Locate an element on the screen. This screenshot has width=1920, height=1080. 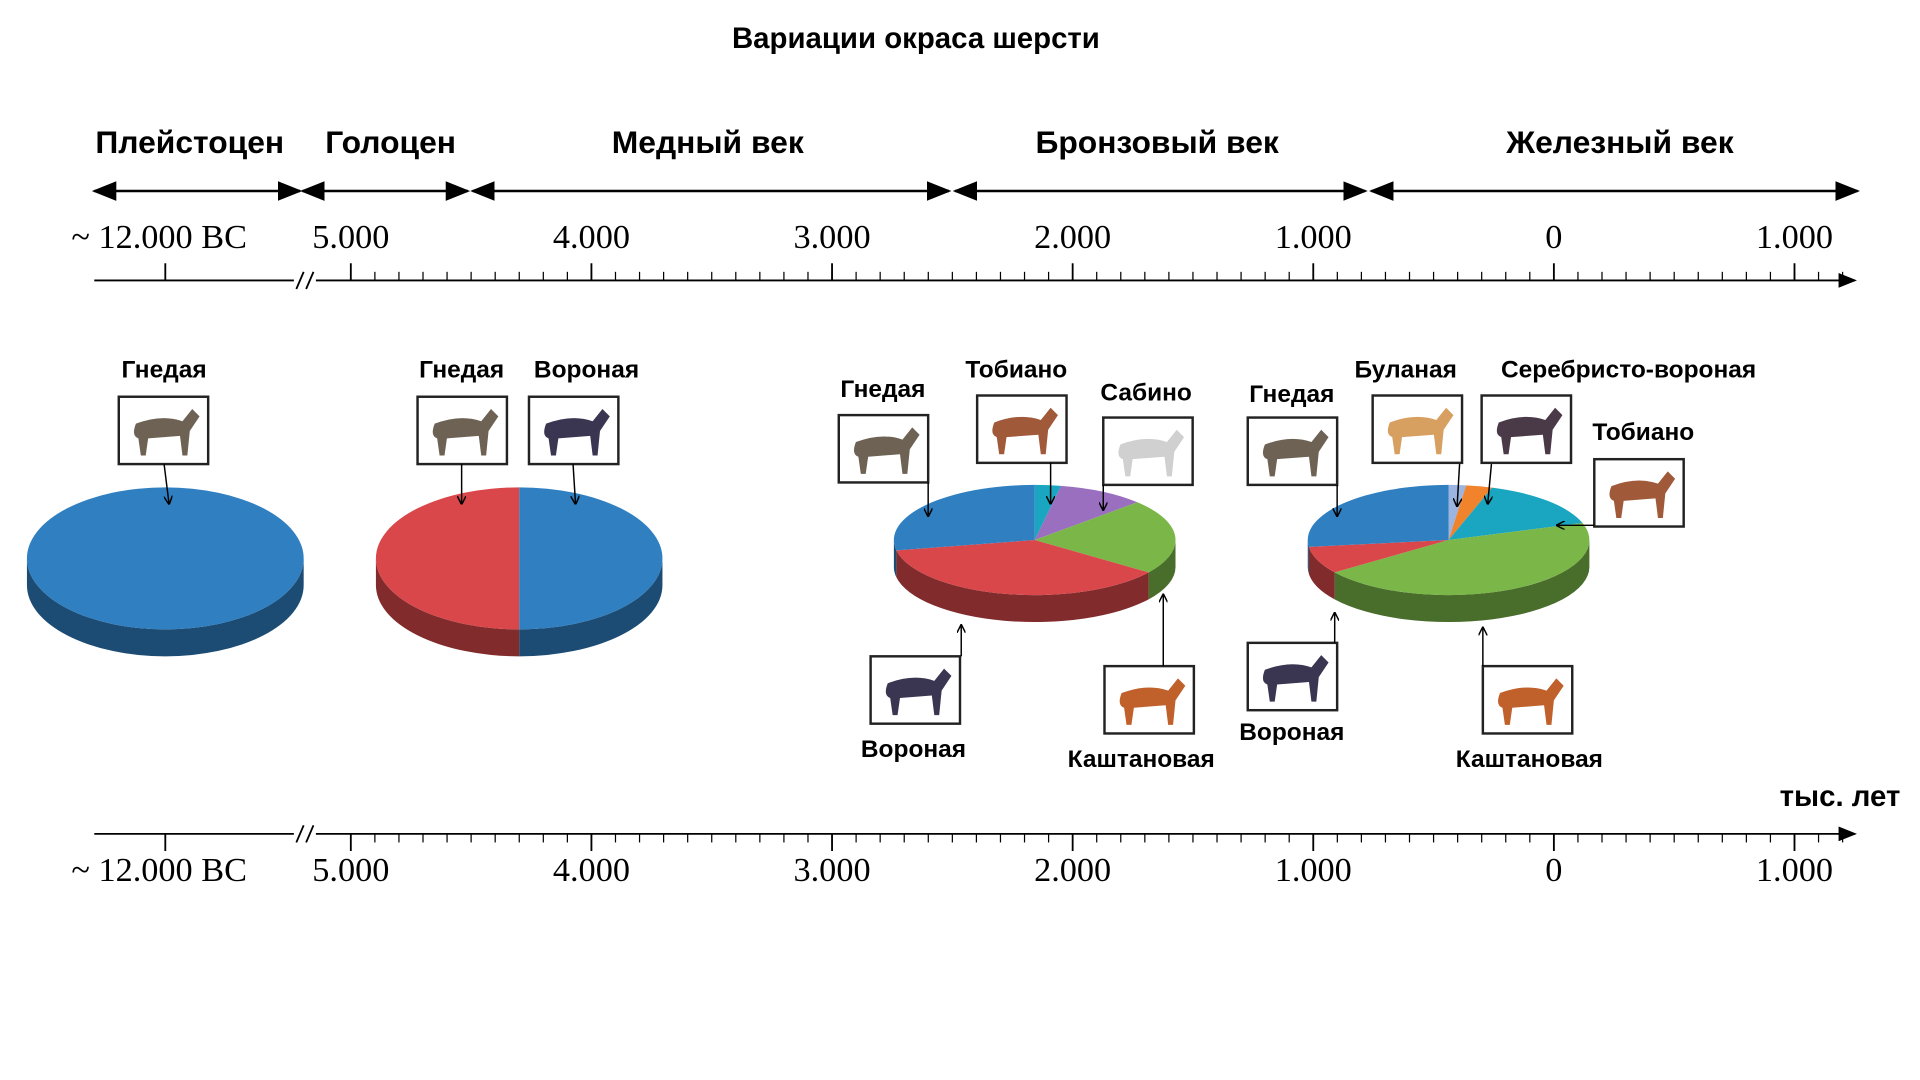
era-label: Голоцен is located at coordinates (390, 142).